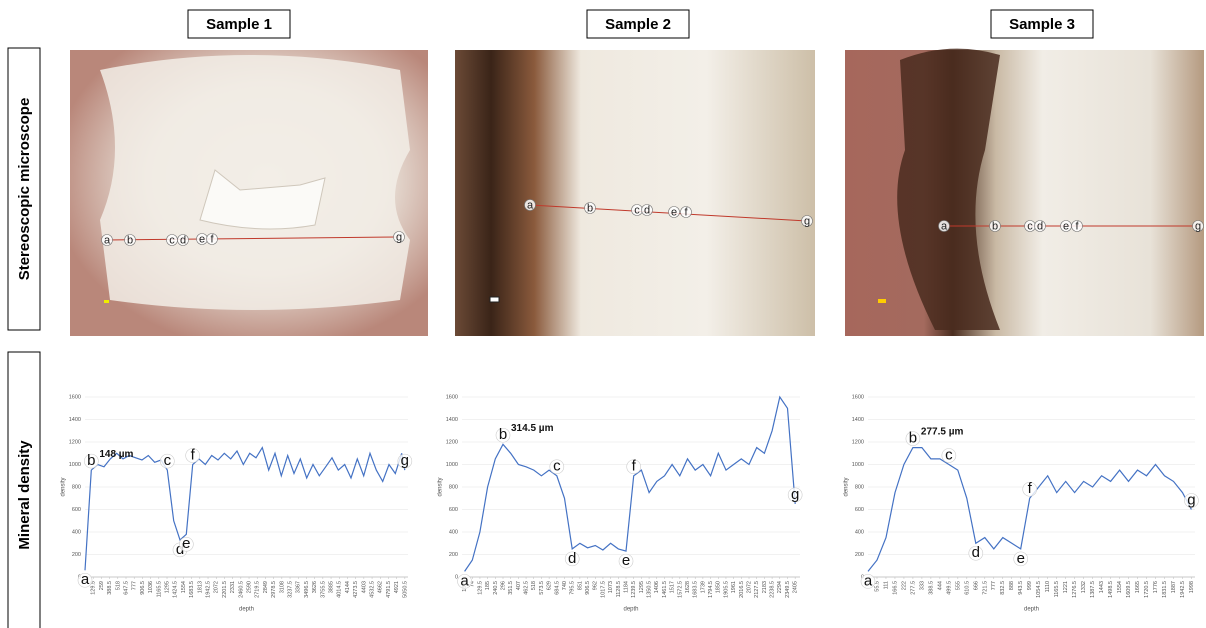 This screenshot has width=1206, height=628. Describe the element at coordinates (673, 587) in the screenshot. I see `x-tick-label: 1517` at that location.